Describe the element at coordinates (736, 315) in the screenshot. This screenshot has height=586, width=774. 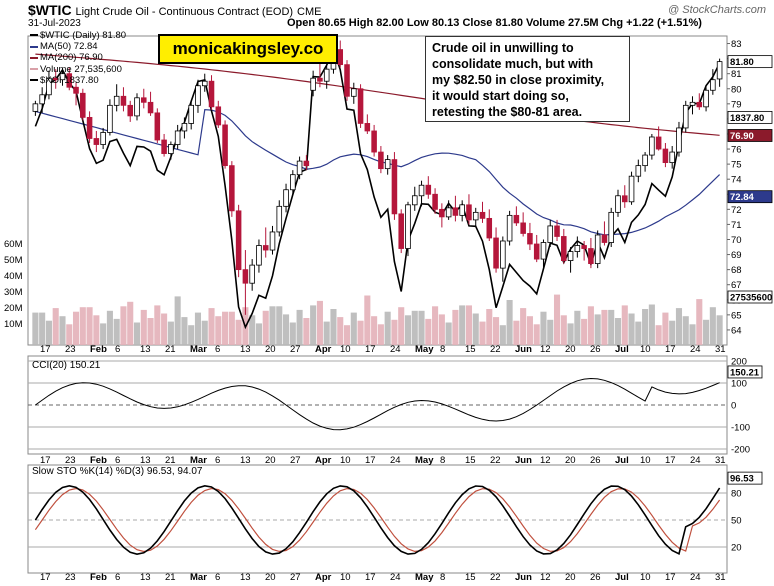
I see `price-tick-label: 65` at that location.